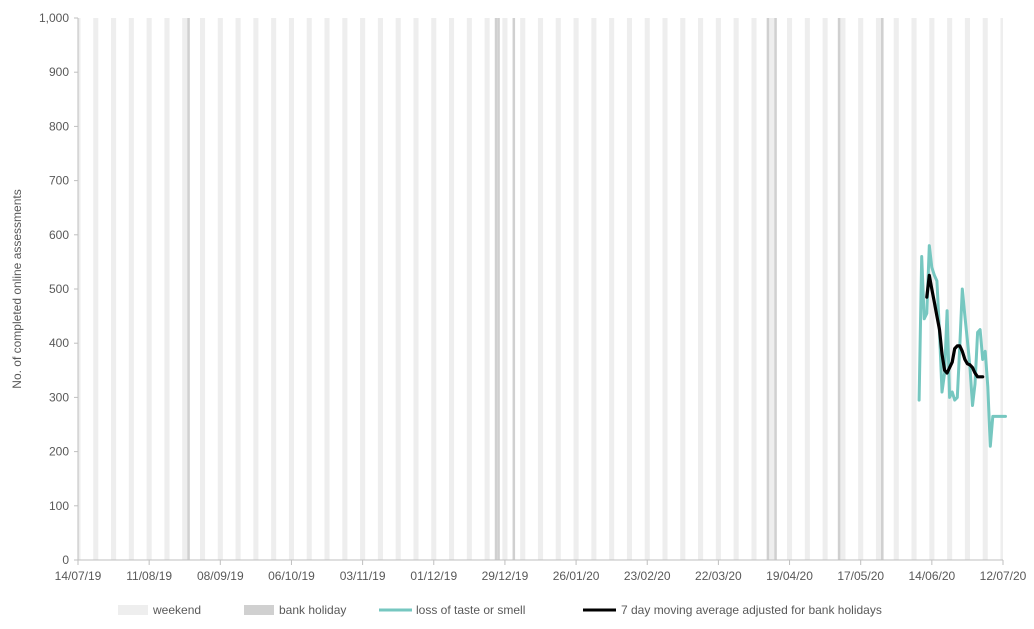  Describe the element at coordinates (59, 397) in the screenshot. I see `y-tick-label: 300` at that location.